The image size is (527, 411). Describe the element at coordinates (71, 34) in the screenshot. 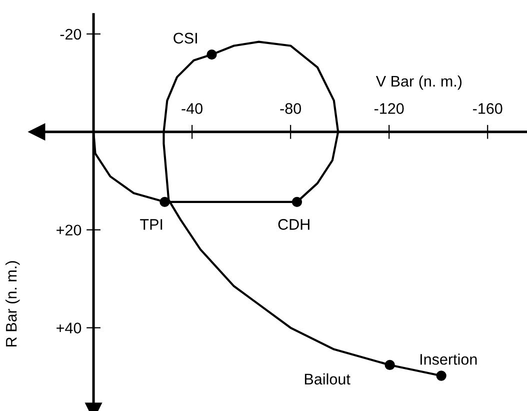

I see `y-tick-label: -20` at that location.